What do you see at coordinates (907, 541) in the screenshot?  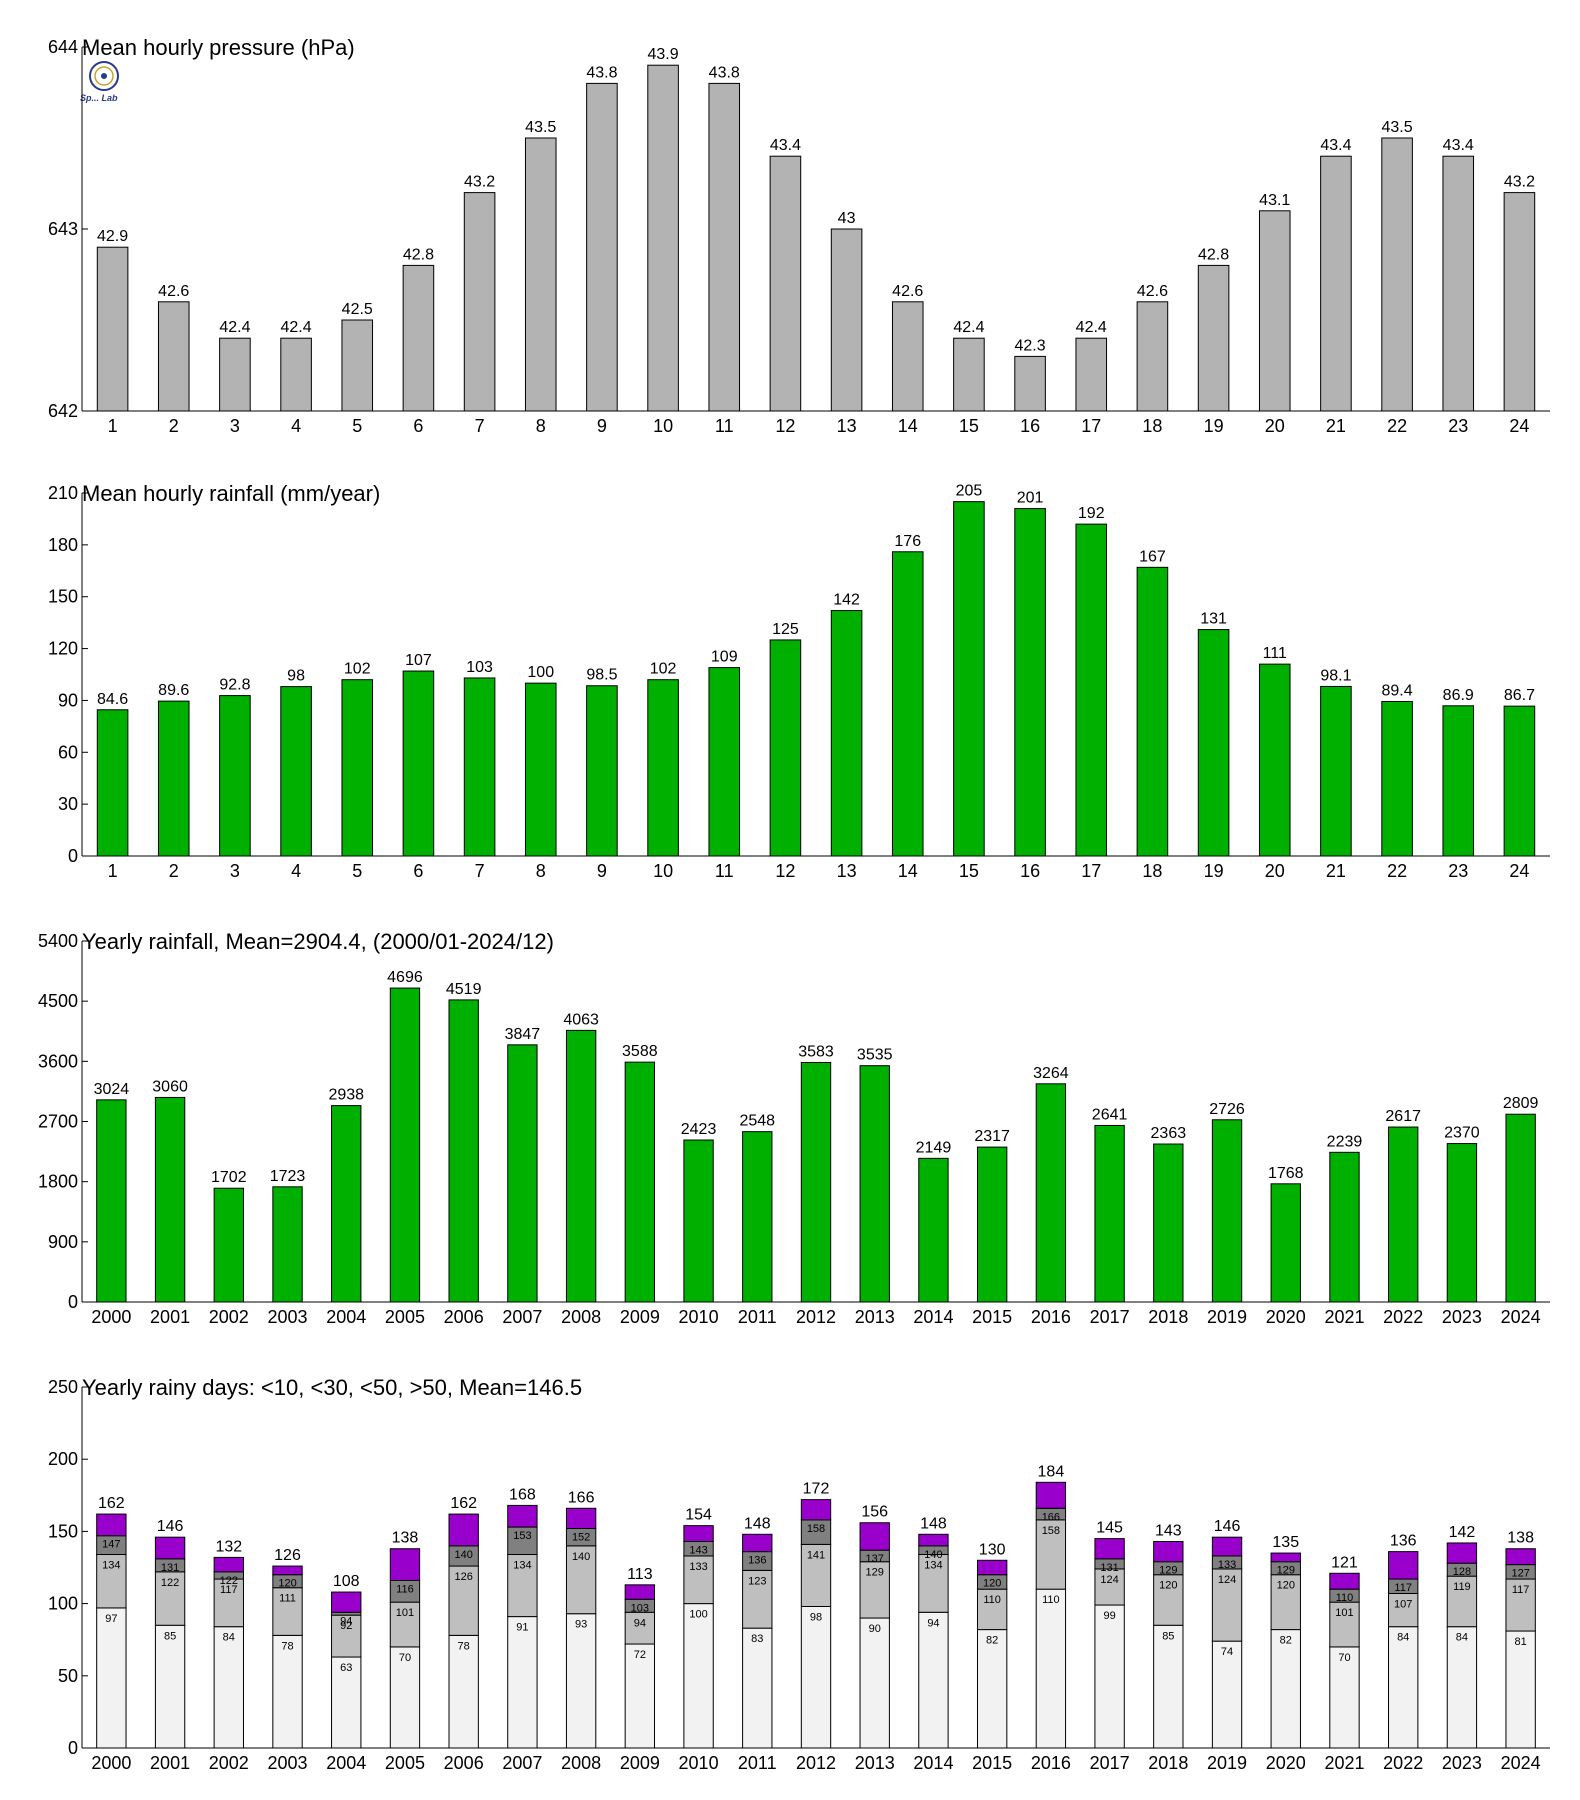 I see `bar-data-label: 176` at bounding box center [907, 541].